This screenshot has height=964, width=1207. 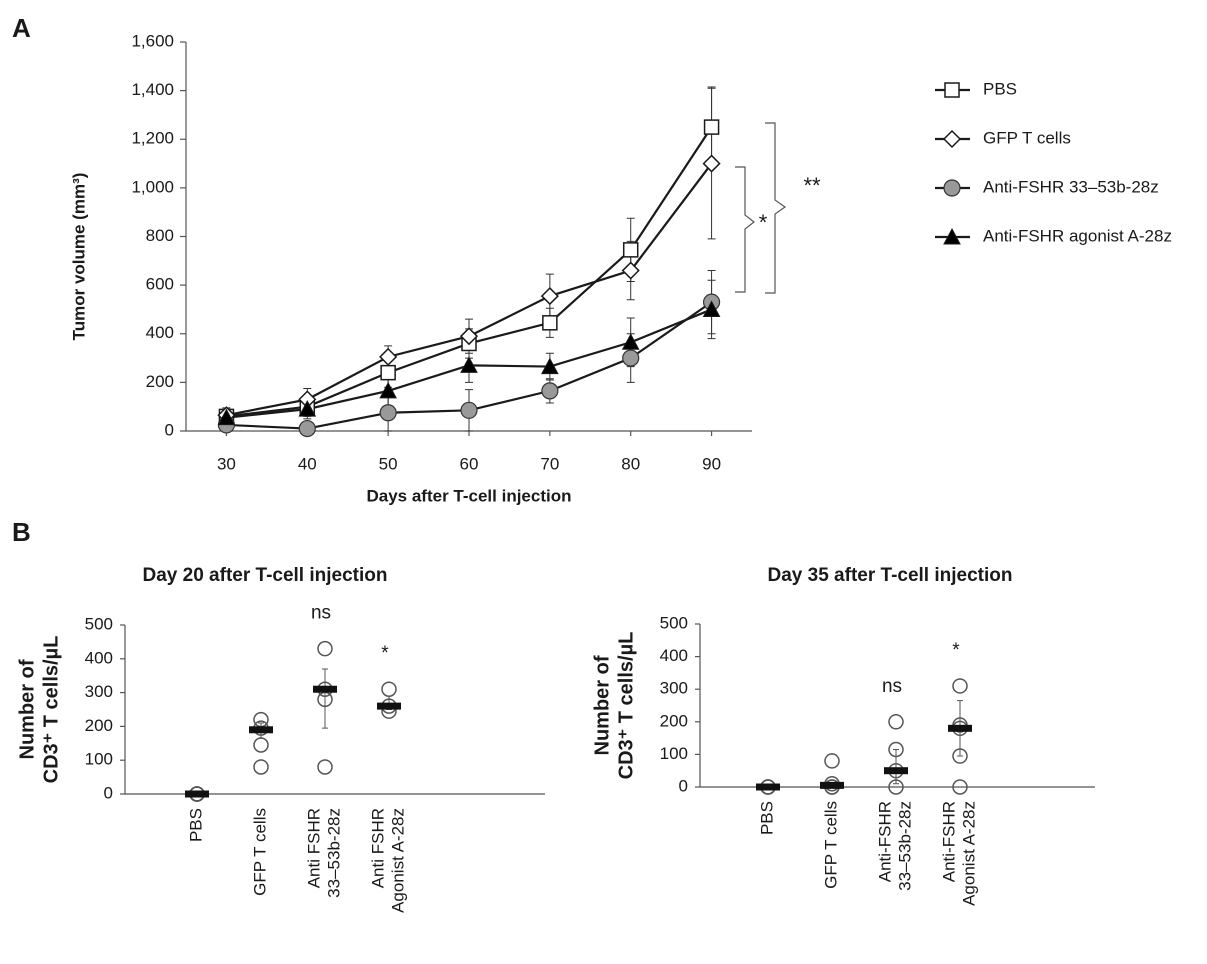 I want to click on x-tick-label: 40, so click(x=307, y=463).